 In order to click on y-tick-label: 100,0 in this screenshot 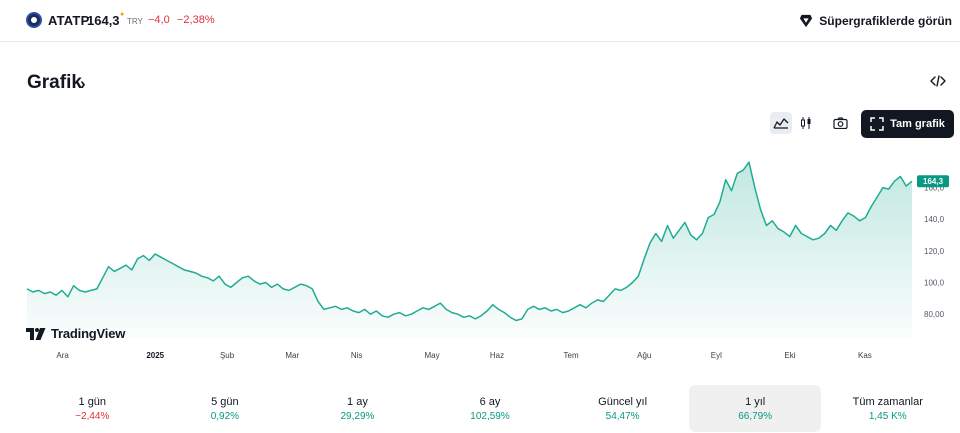, I will do `click(934, 283)`.